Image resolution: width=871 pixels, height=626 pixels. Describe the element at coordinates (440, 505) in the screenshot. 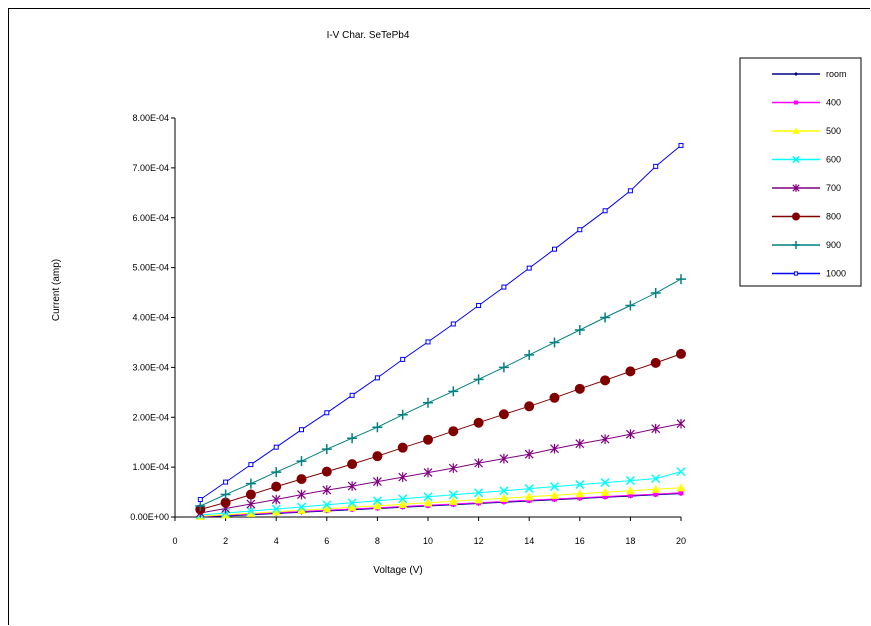

I see `series-room` at that location.